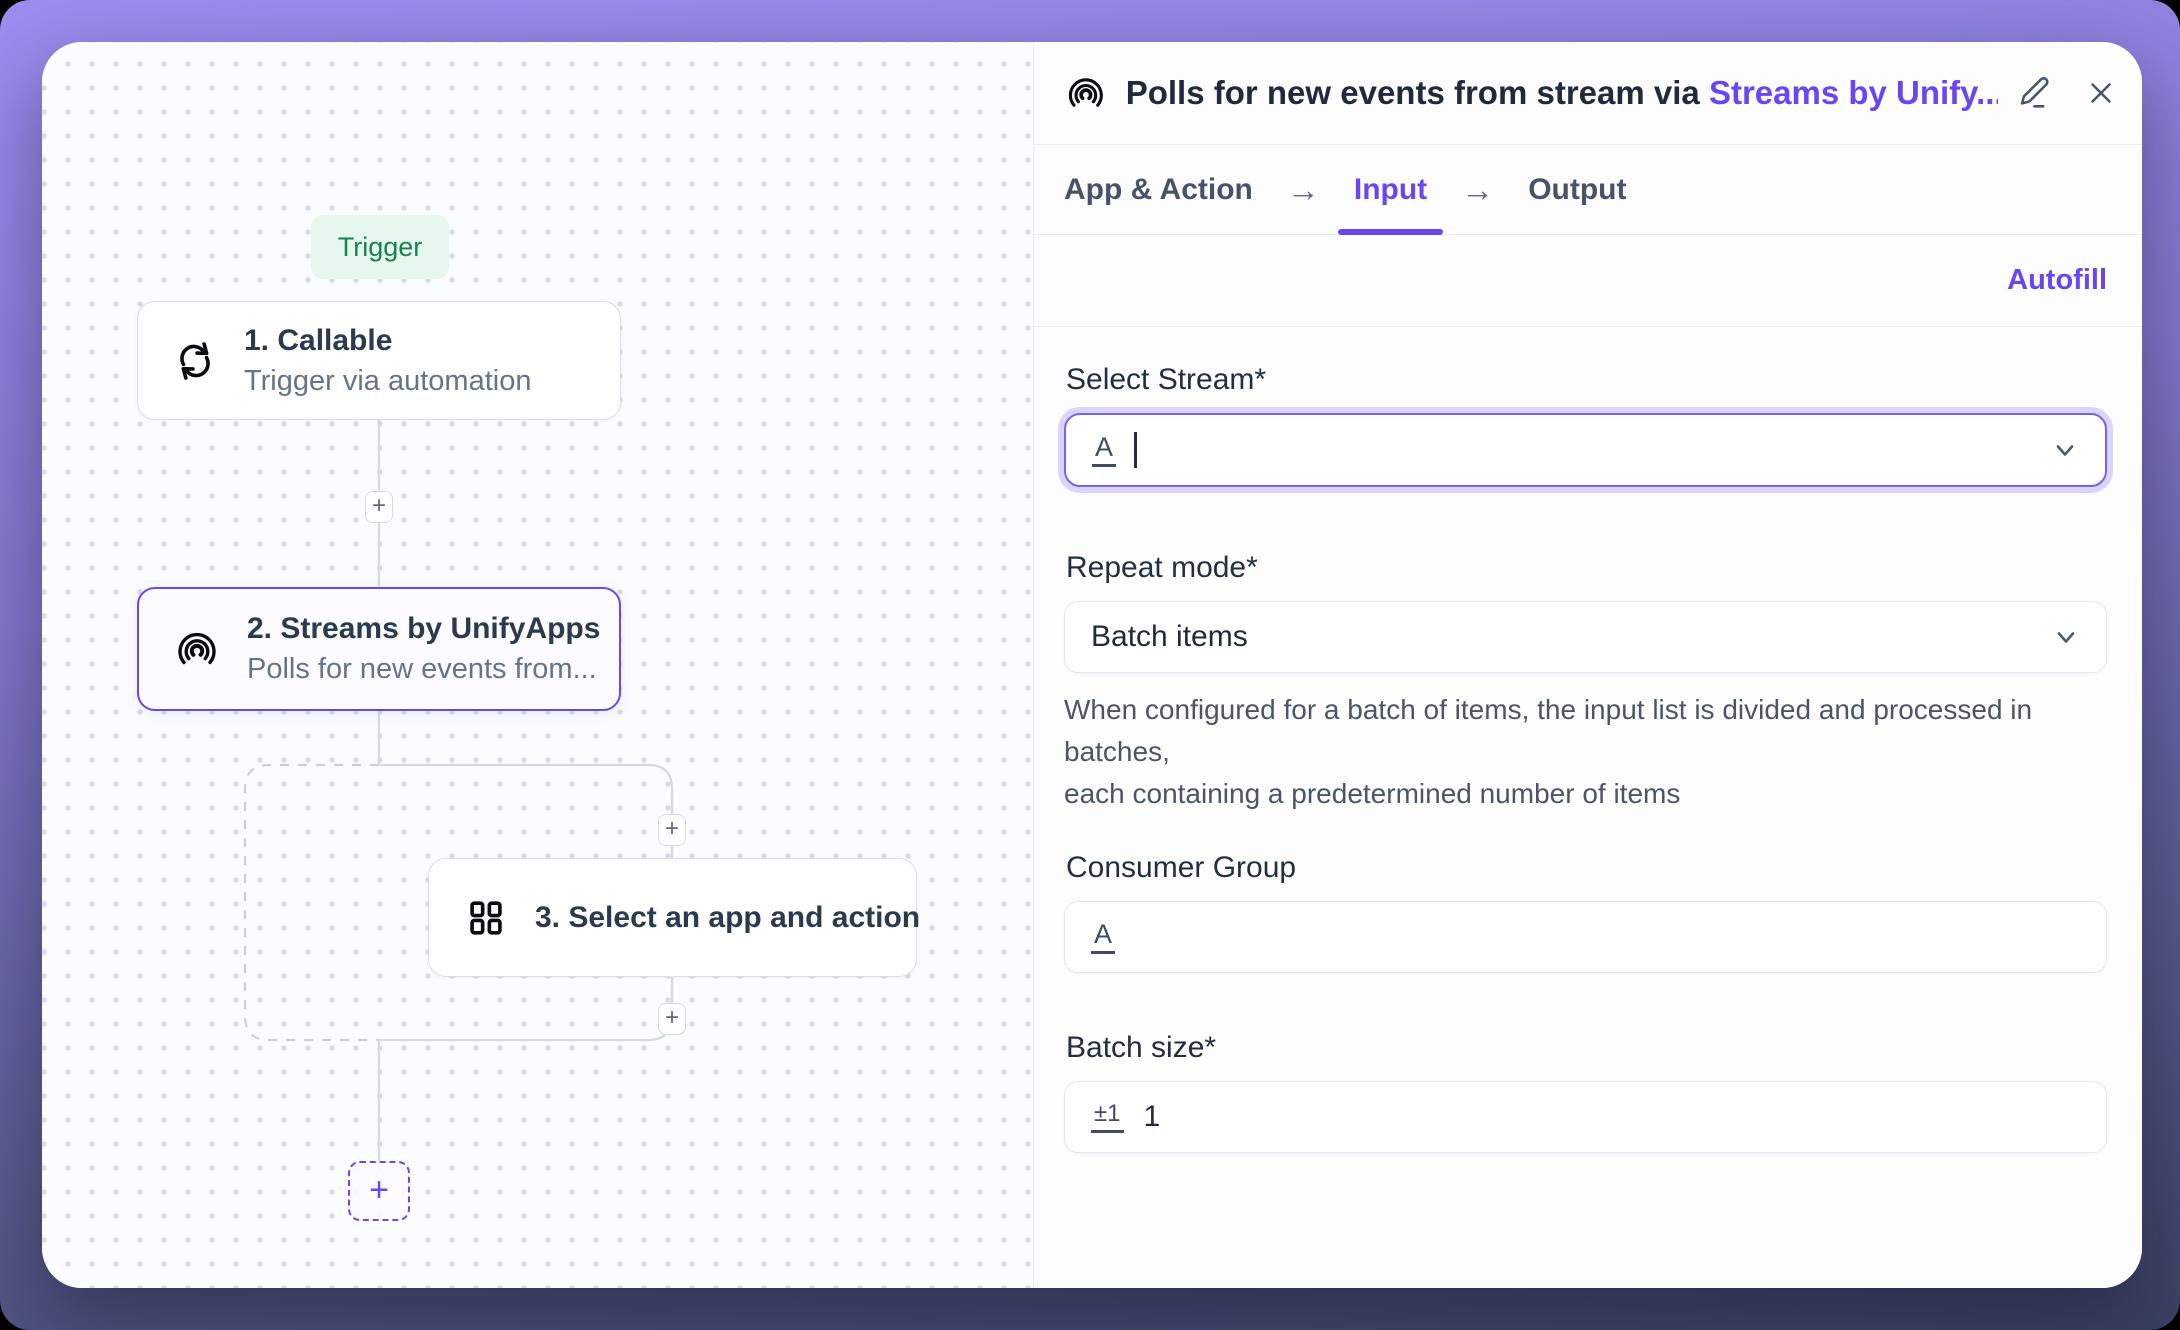  Describe the element at coordinates (1141, 1047) in the screenshot. I see `batch-size-label: Batch size*` at that location.